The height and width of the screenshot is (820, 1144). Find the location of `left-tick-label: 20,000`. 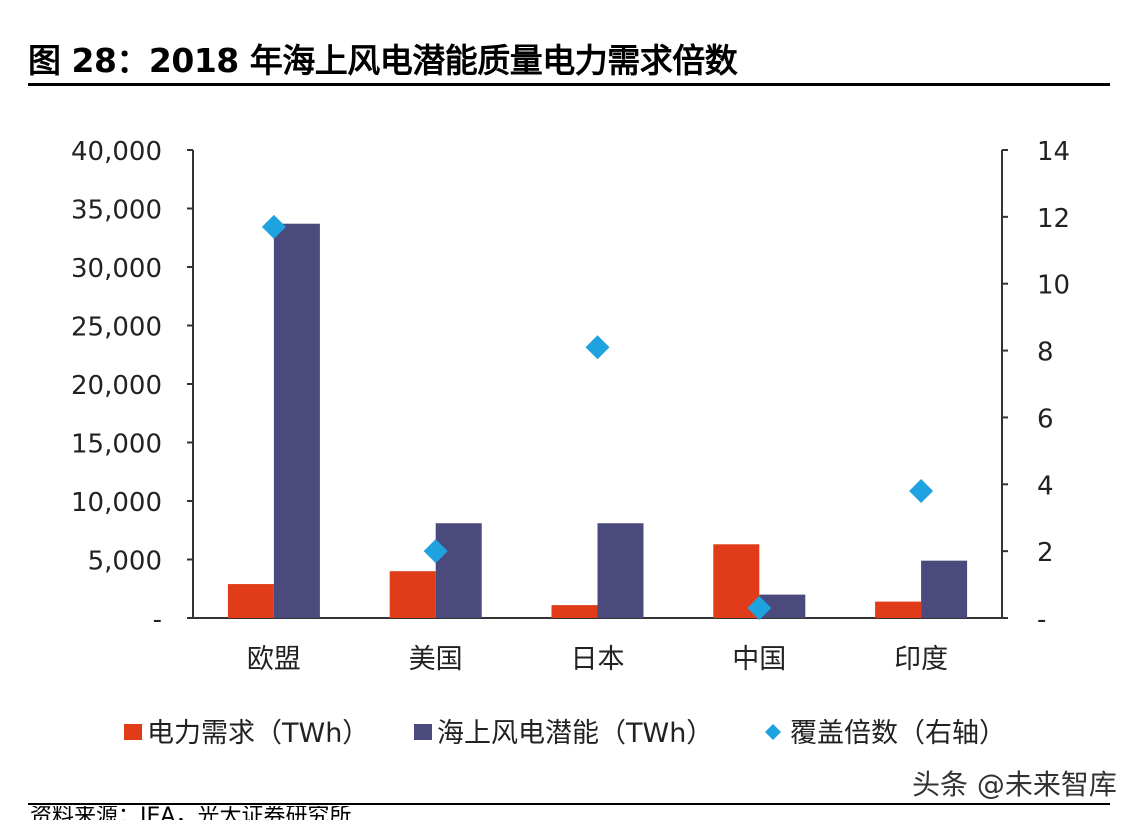

left-tick-label: 20,000 is located at coordinates (116, 386).